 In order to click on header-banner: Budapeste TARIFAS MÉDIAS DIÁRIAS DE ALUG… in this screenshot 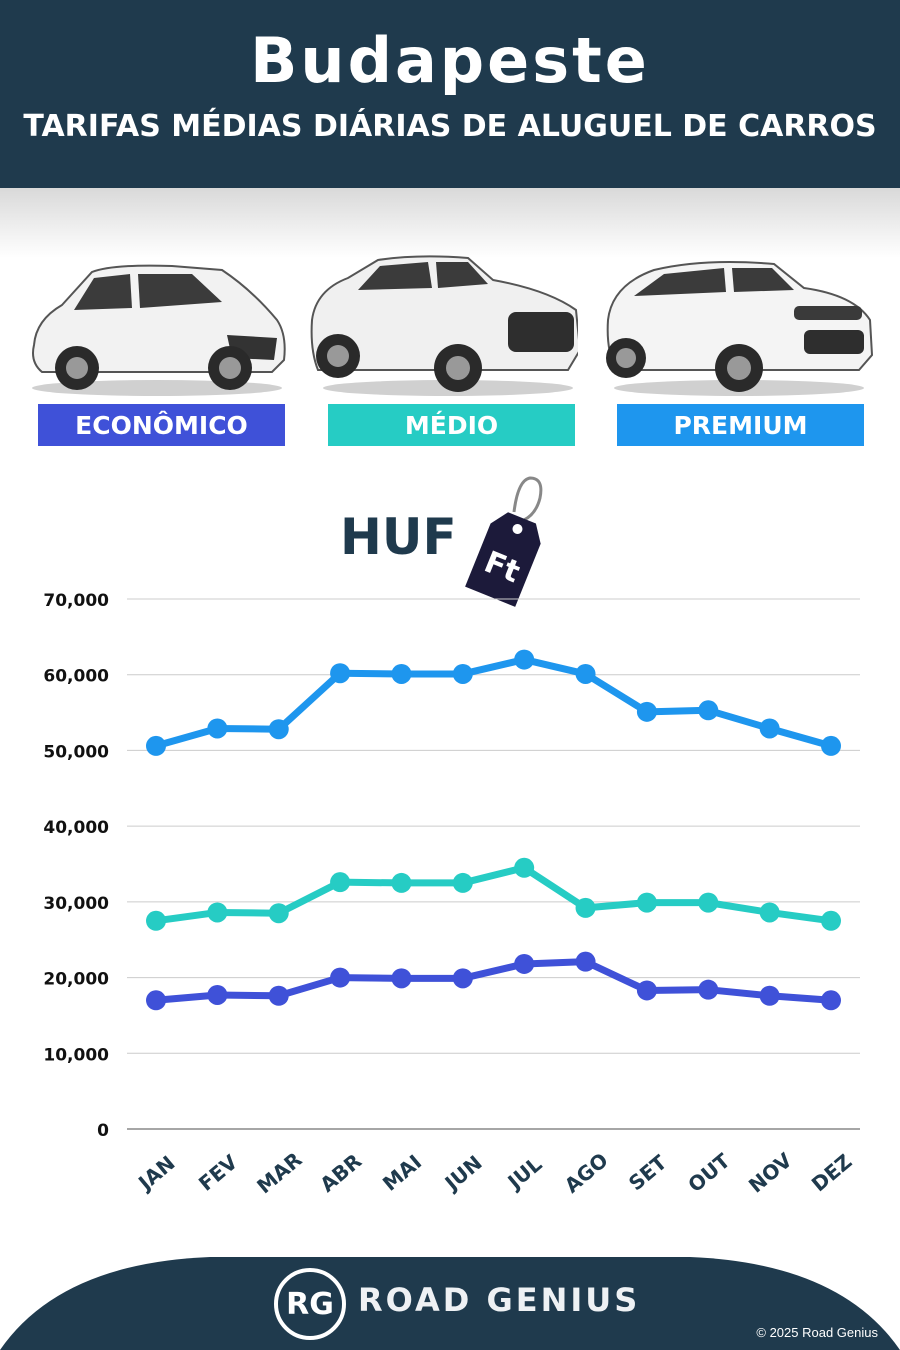, I will do `click(450, 94)`.